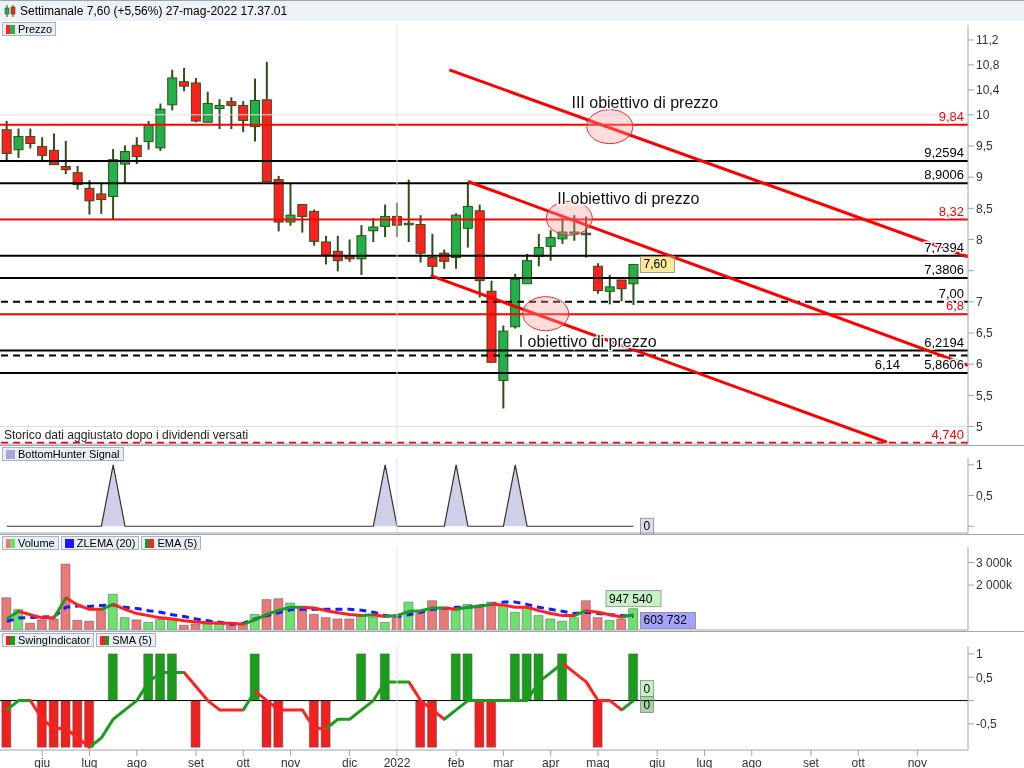 The height and width of the screenshot is (768, 1024). Describe the element at coordinates (985, 333) in the screenshot. I see `y-tick-label: 6,5` at that location.